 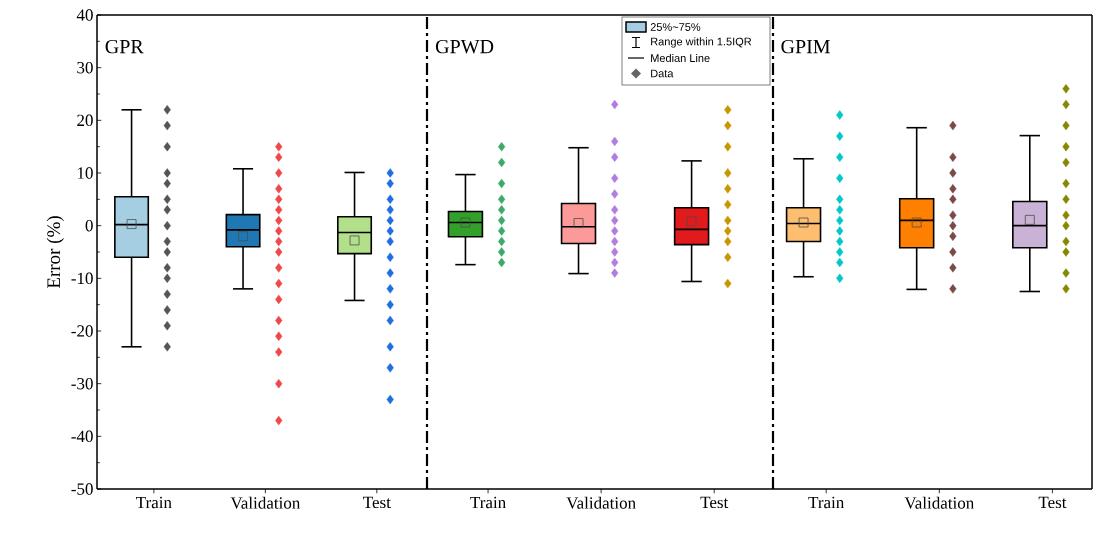 I want to click on y-tick-label: -10, so click(x=82, y=278).